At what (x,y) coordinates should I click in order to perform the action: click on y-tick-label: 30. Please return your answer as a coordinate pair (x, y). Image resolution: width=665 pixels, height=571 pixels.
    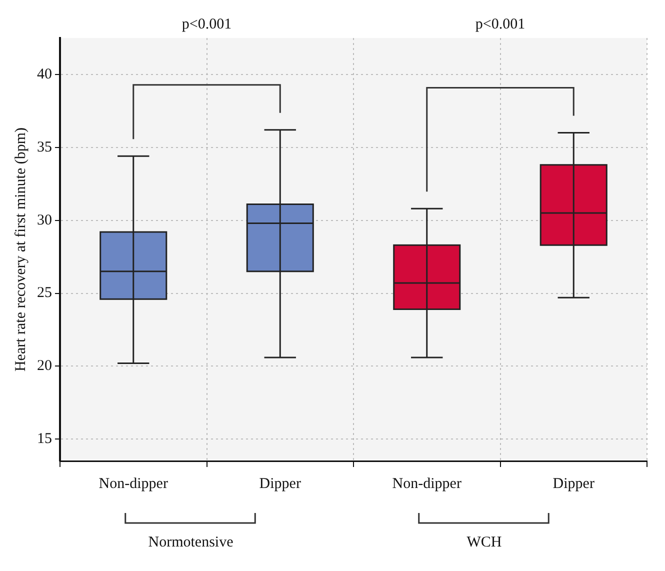
    Looking at the image, I should click on (44, 220).